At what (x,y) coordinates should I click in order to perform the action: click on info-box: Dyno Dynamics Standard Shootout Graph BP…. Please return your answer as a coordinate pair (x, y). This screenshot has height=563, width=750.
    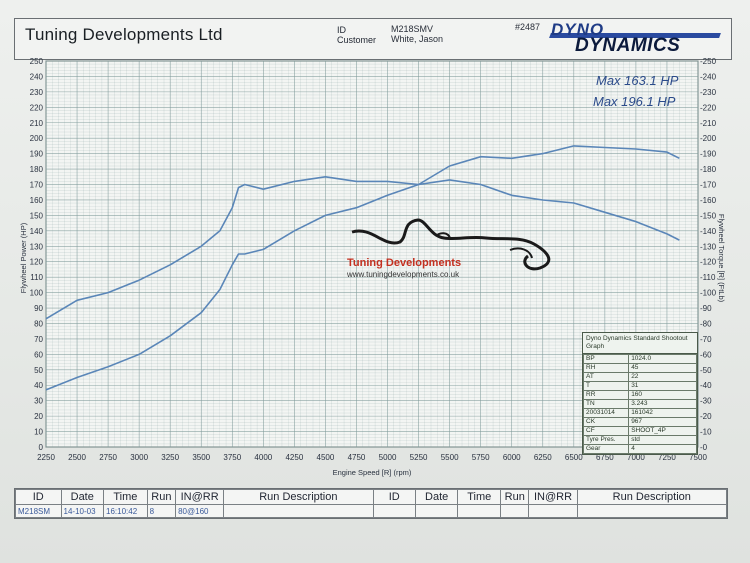
    Looking at the image, I should click on (640, 393).